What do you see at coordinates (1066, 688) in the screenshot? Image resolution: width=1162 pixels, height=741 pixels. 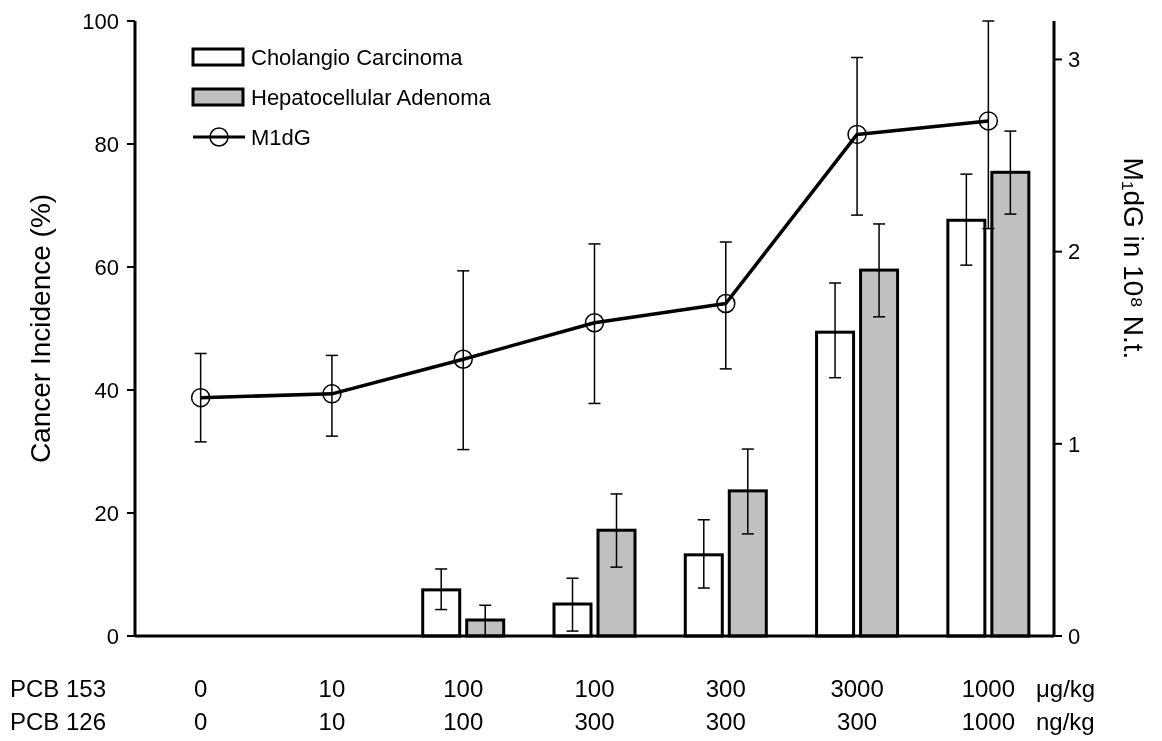 I see `text: μg/kg` at bounding box center [1066, 688].